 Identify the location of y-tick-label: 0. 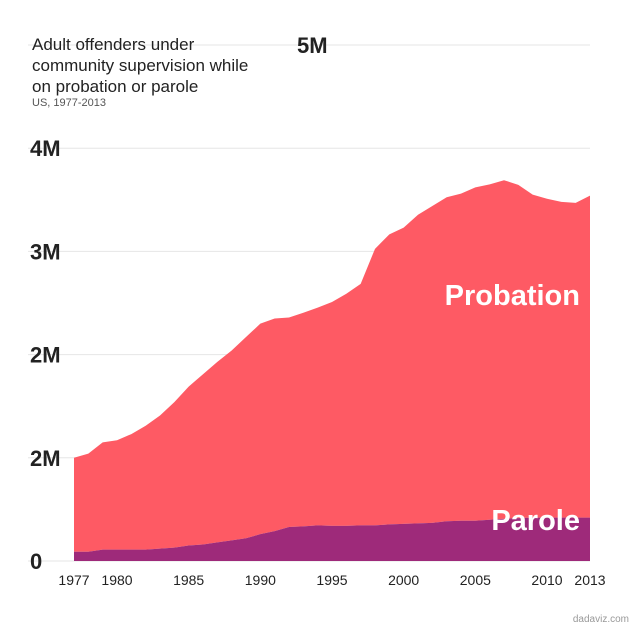
(36, 561).